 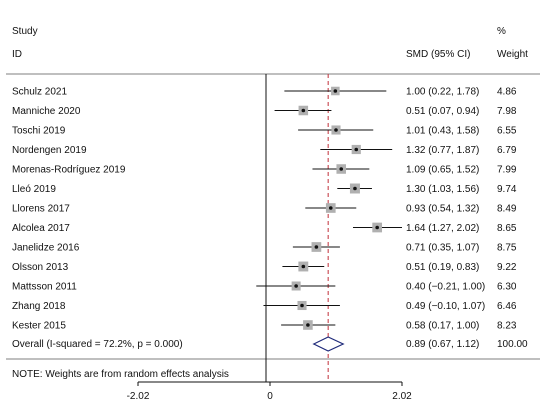 I want to click on overall-weight: 100.00, so click(x=512, y=344).